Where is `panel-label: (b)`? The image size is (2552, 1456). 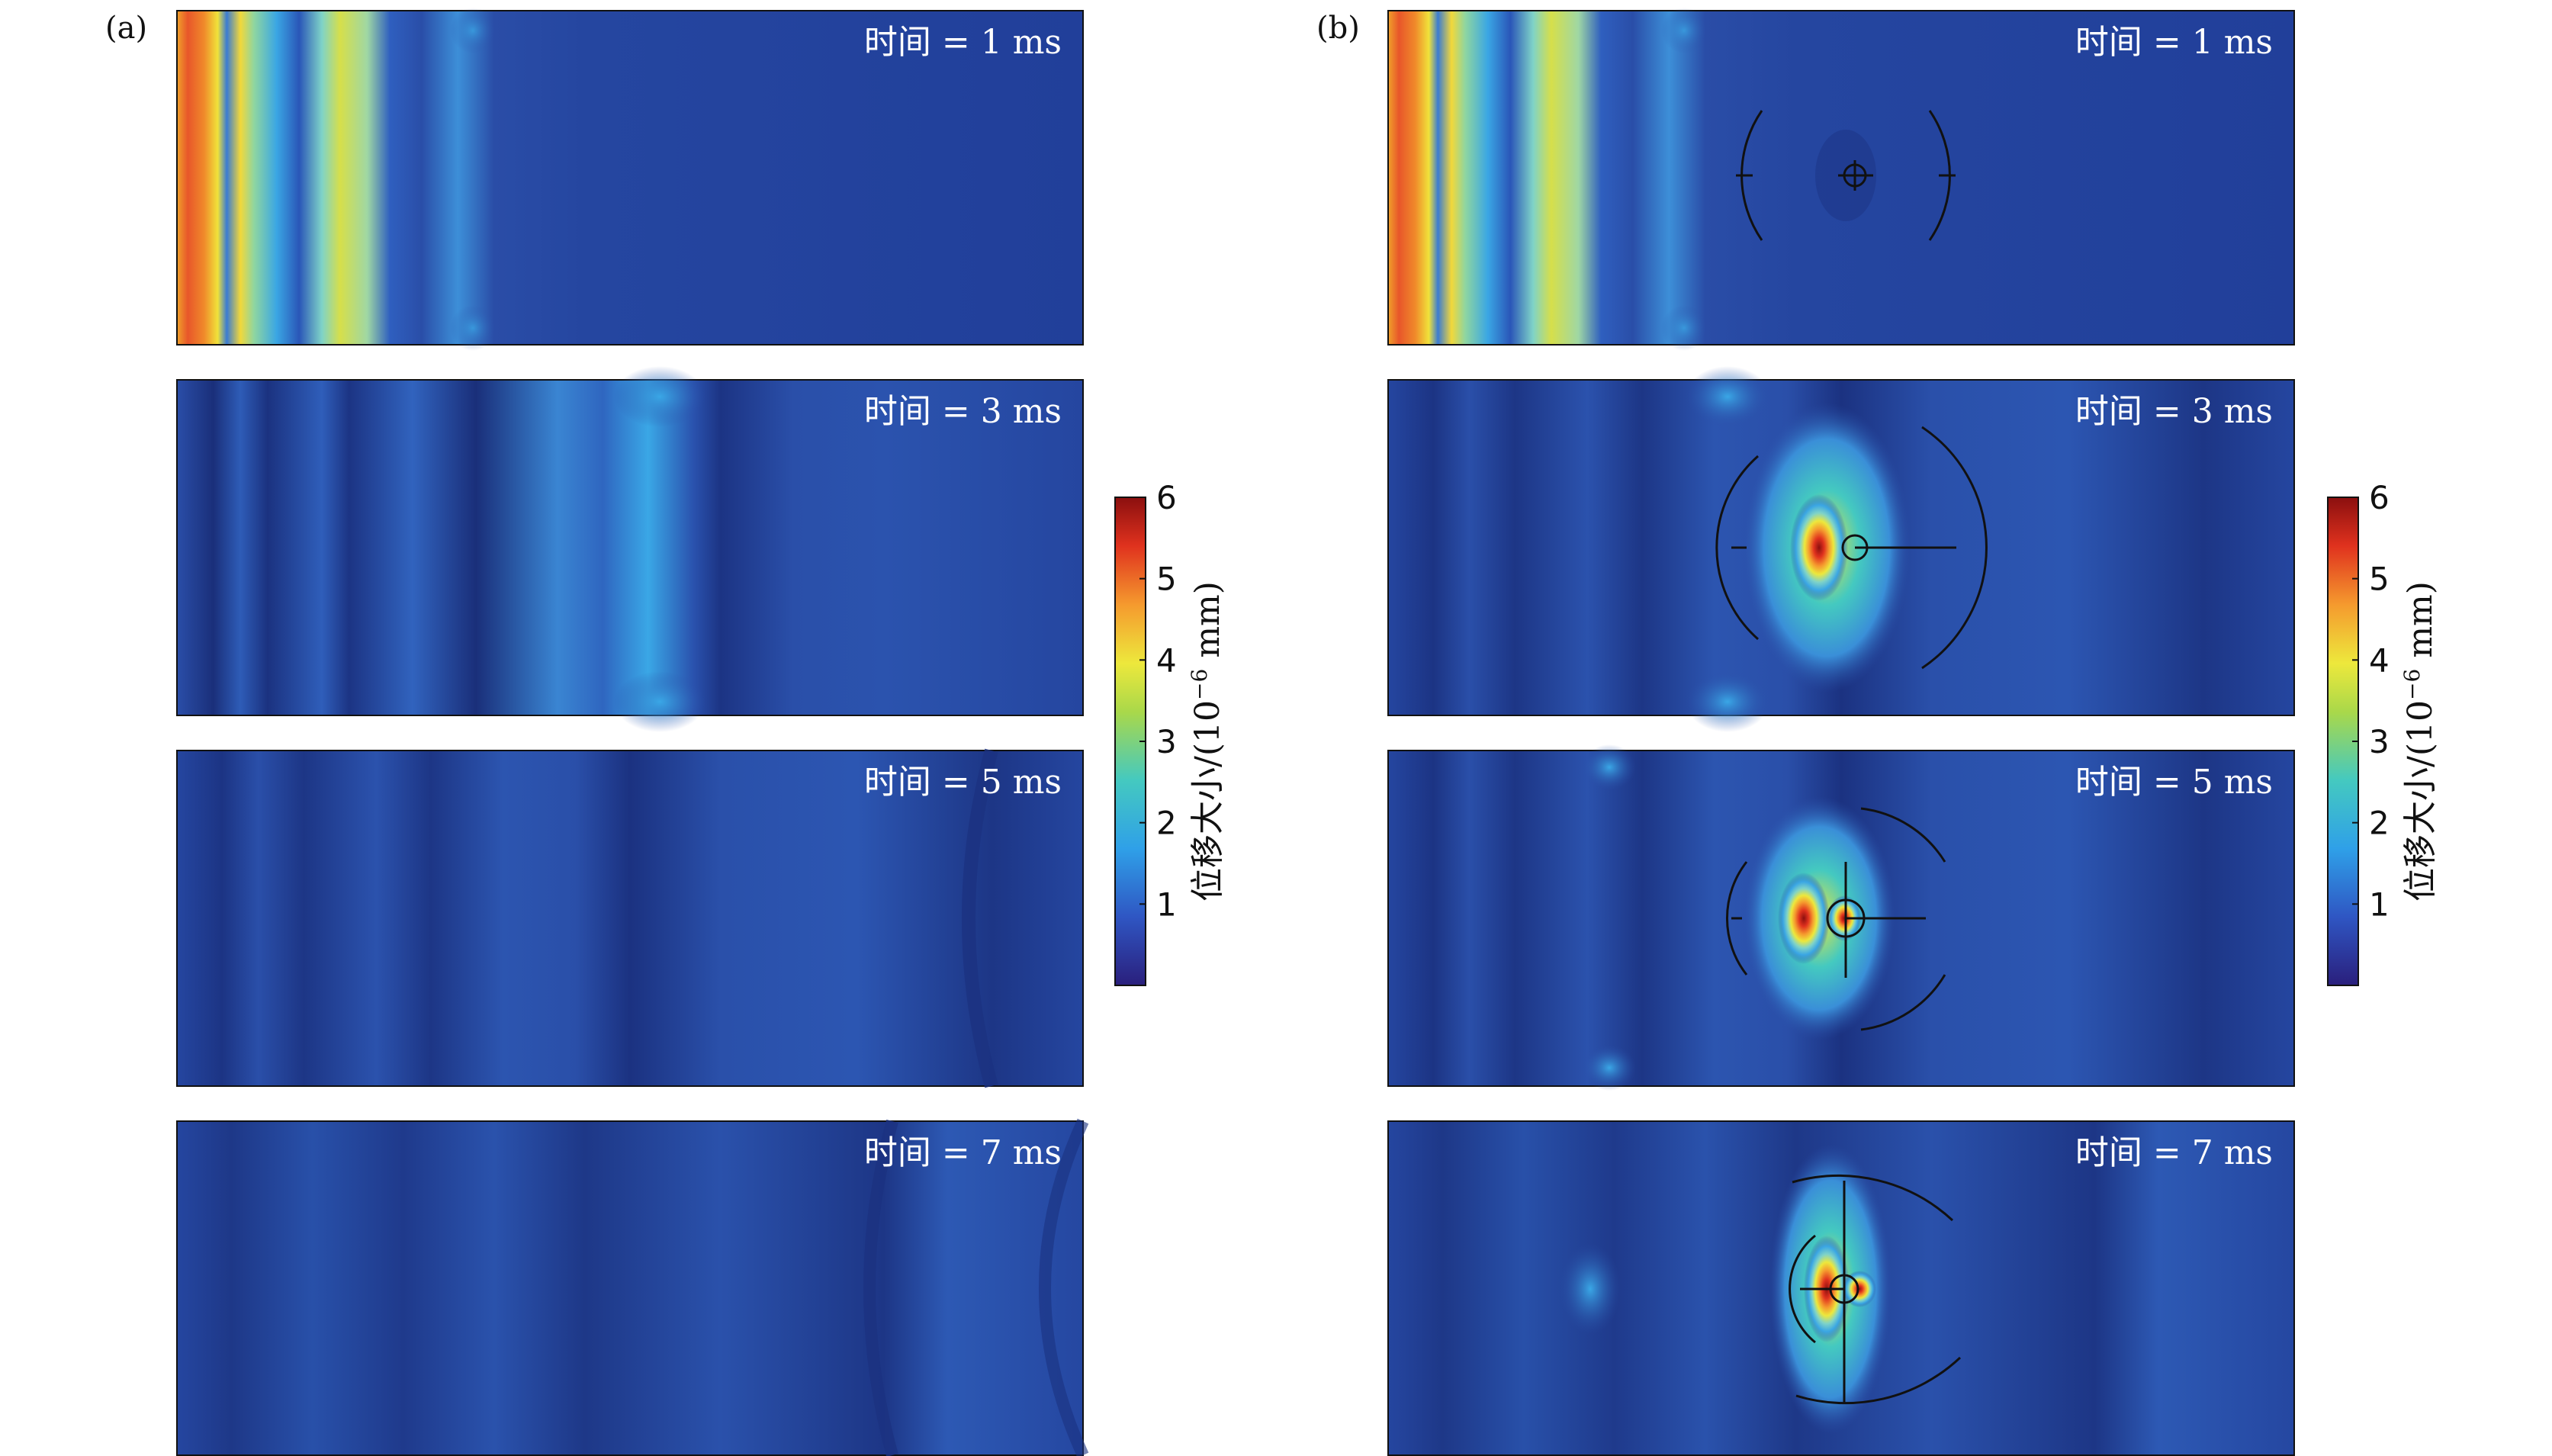 panel-label: (b) is located at coordinates (1338, 28).